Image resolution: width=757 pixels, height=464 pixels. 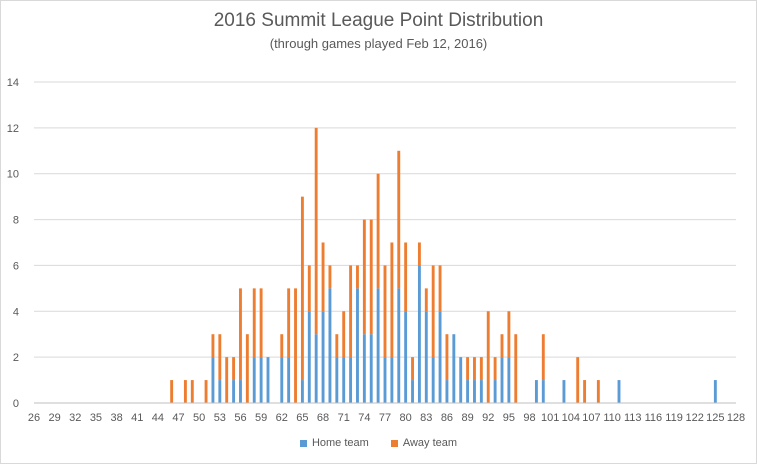 I want to click on x-tick-label: 98, so click(x=529, y=418).